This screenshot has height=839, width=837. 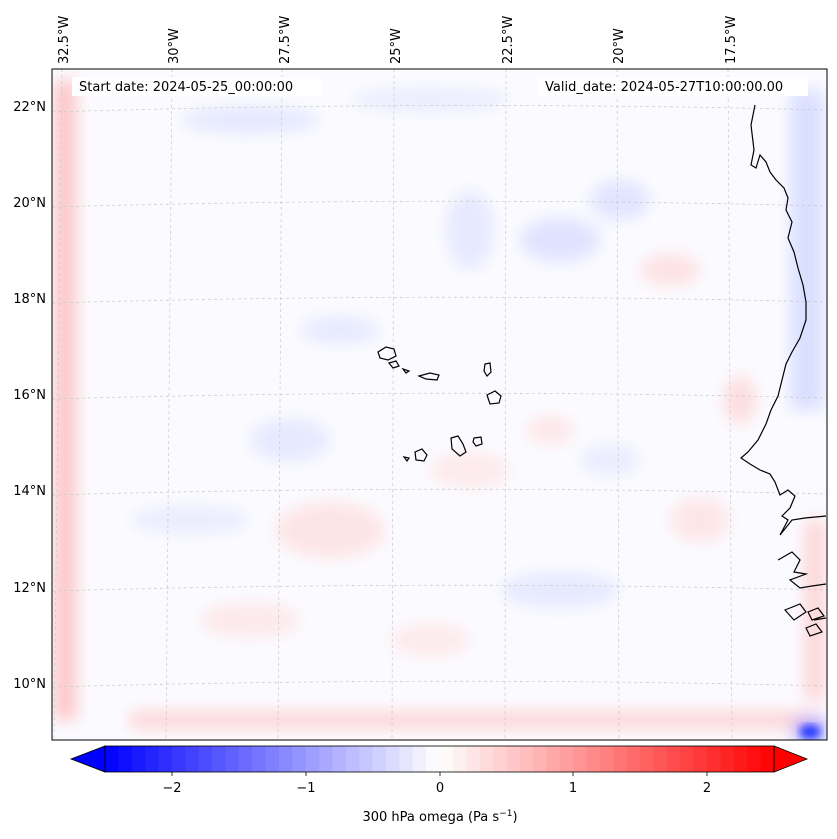 What do you see at coordinates (29, 299) in the screenshot?
I see `lat-label-18n: 18°N` at bounding box center [29, 299].